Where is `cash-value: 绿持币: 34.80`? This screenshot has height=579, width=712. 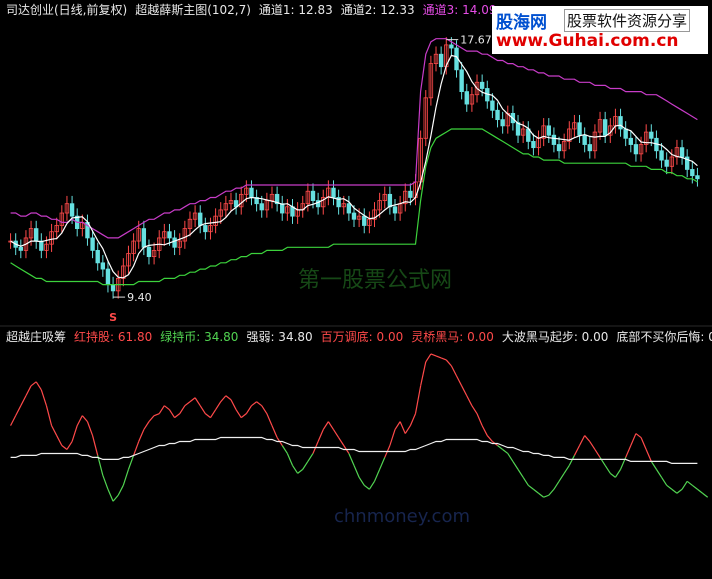
cash-value: 绿持币: 34.80 is located at coordinates (199, 337).